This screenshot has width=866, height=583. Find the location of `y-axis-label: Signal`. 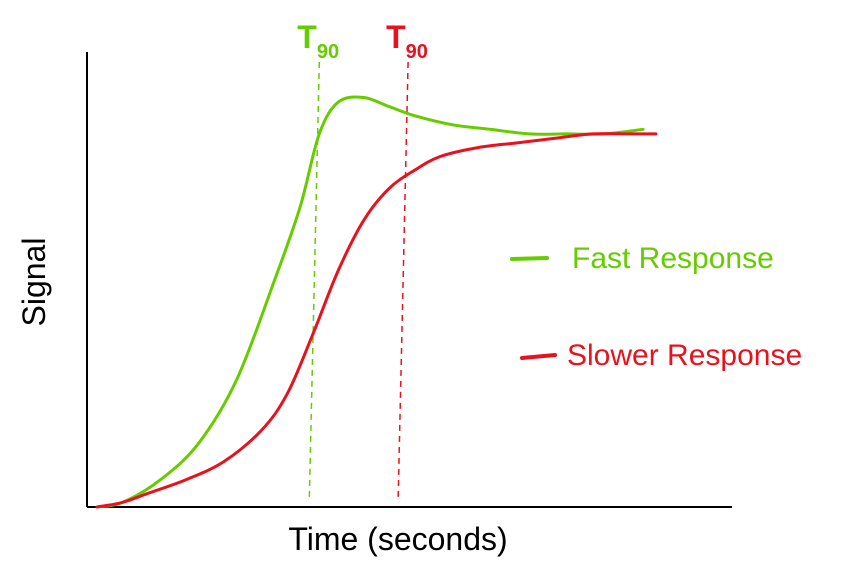

y-axis-label: Signal is located at coordinates (34, 282).